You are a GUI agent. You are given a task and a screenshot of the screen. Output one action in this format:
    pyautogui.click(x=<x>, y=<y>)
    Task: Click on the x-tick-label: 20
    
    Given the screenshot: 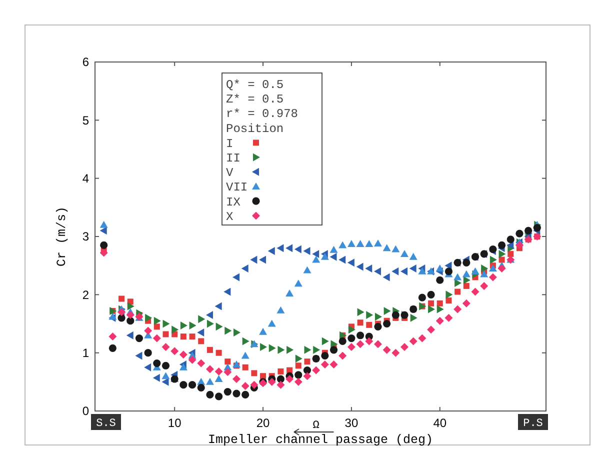 What is the action you would take?
    pyautogui.click(x=263, y=423)
    